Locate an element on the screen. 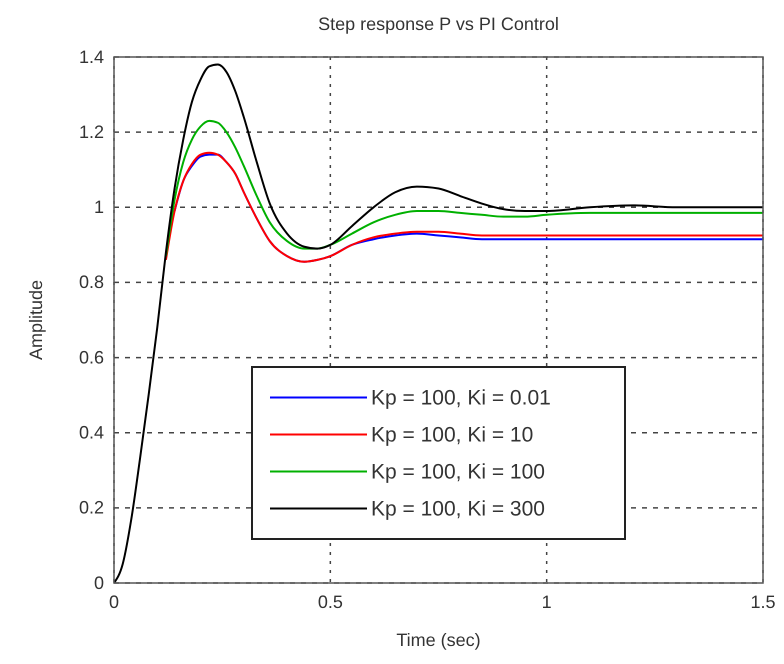 Image resolution: width=784 pixels, height=664 pixels. y-tick-label: 0.2 is located at coordinates (91, 508).